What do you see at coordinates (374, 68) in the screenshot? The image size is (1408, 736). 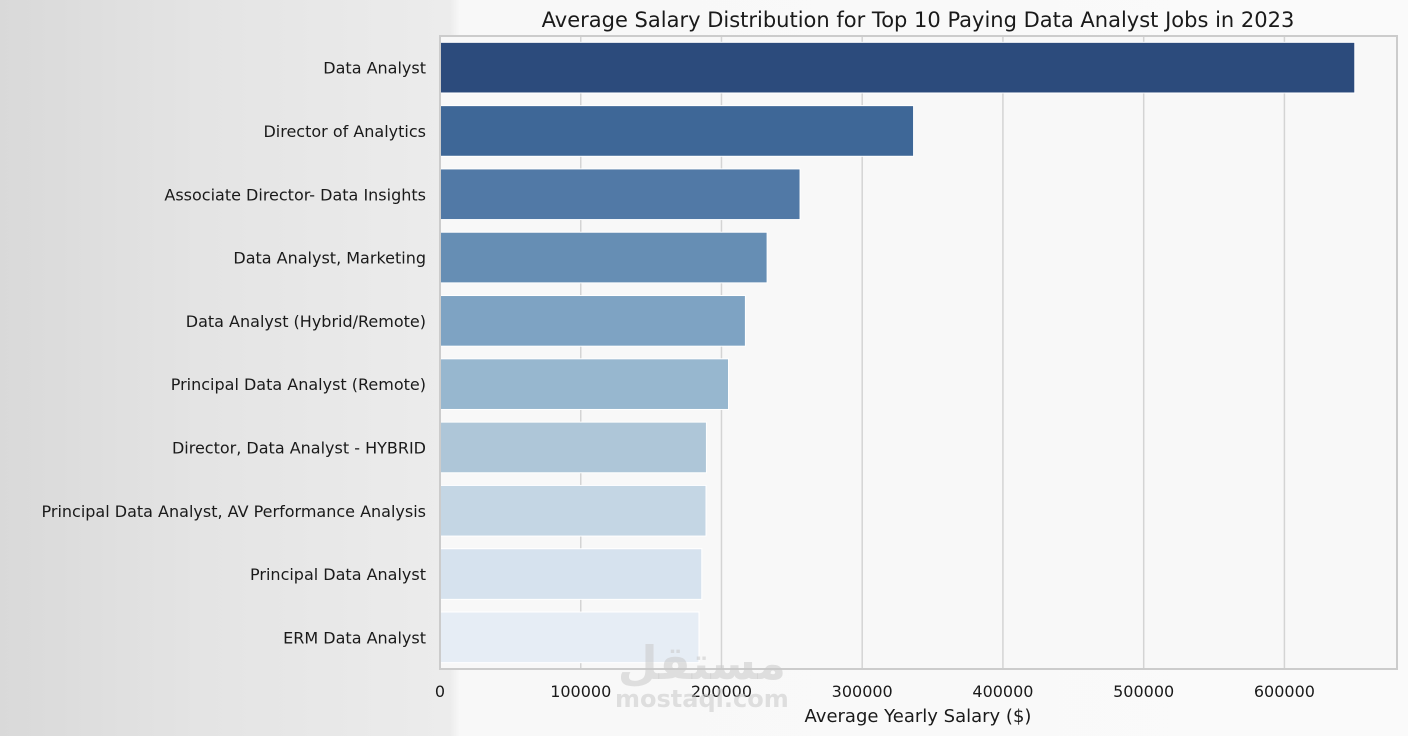 I see `y-tick-label: Data Analyst` at bounding box center [374, 68].